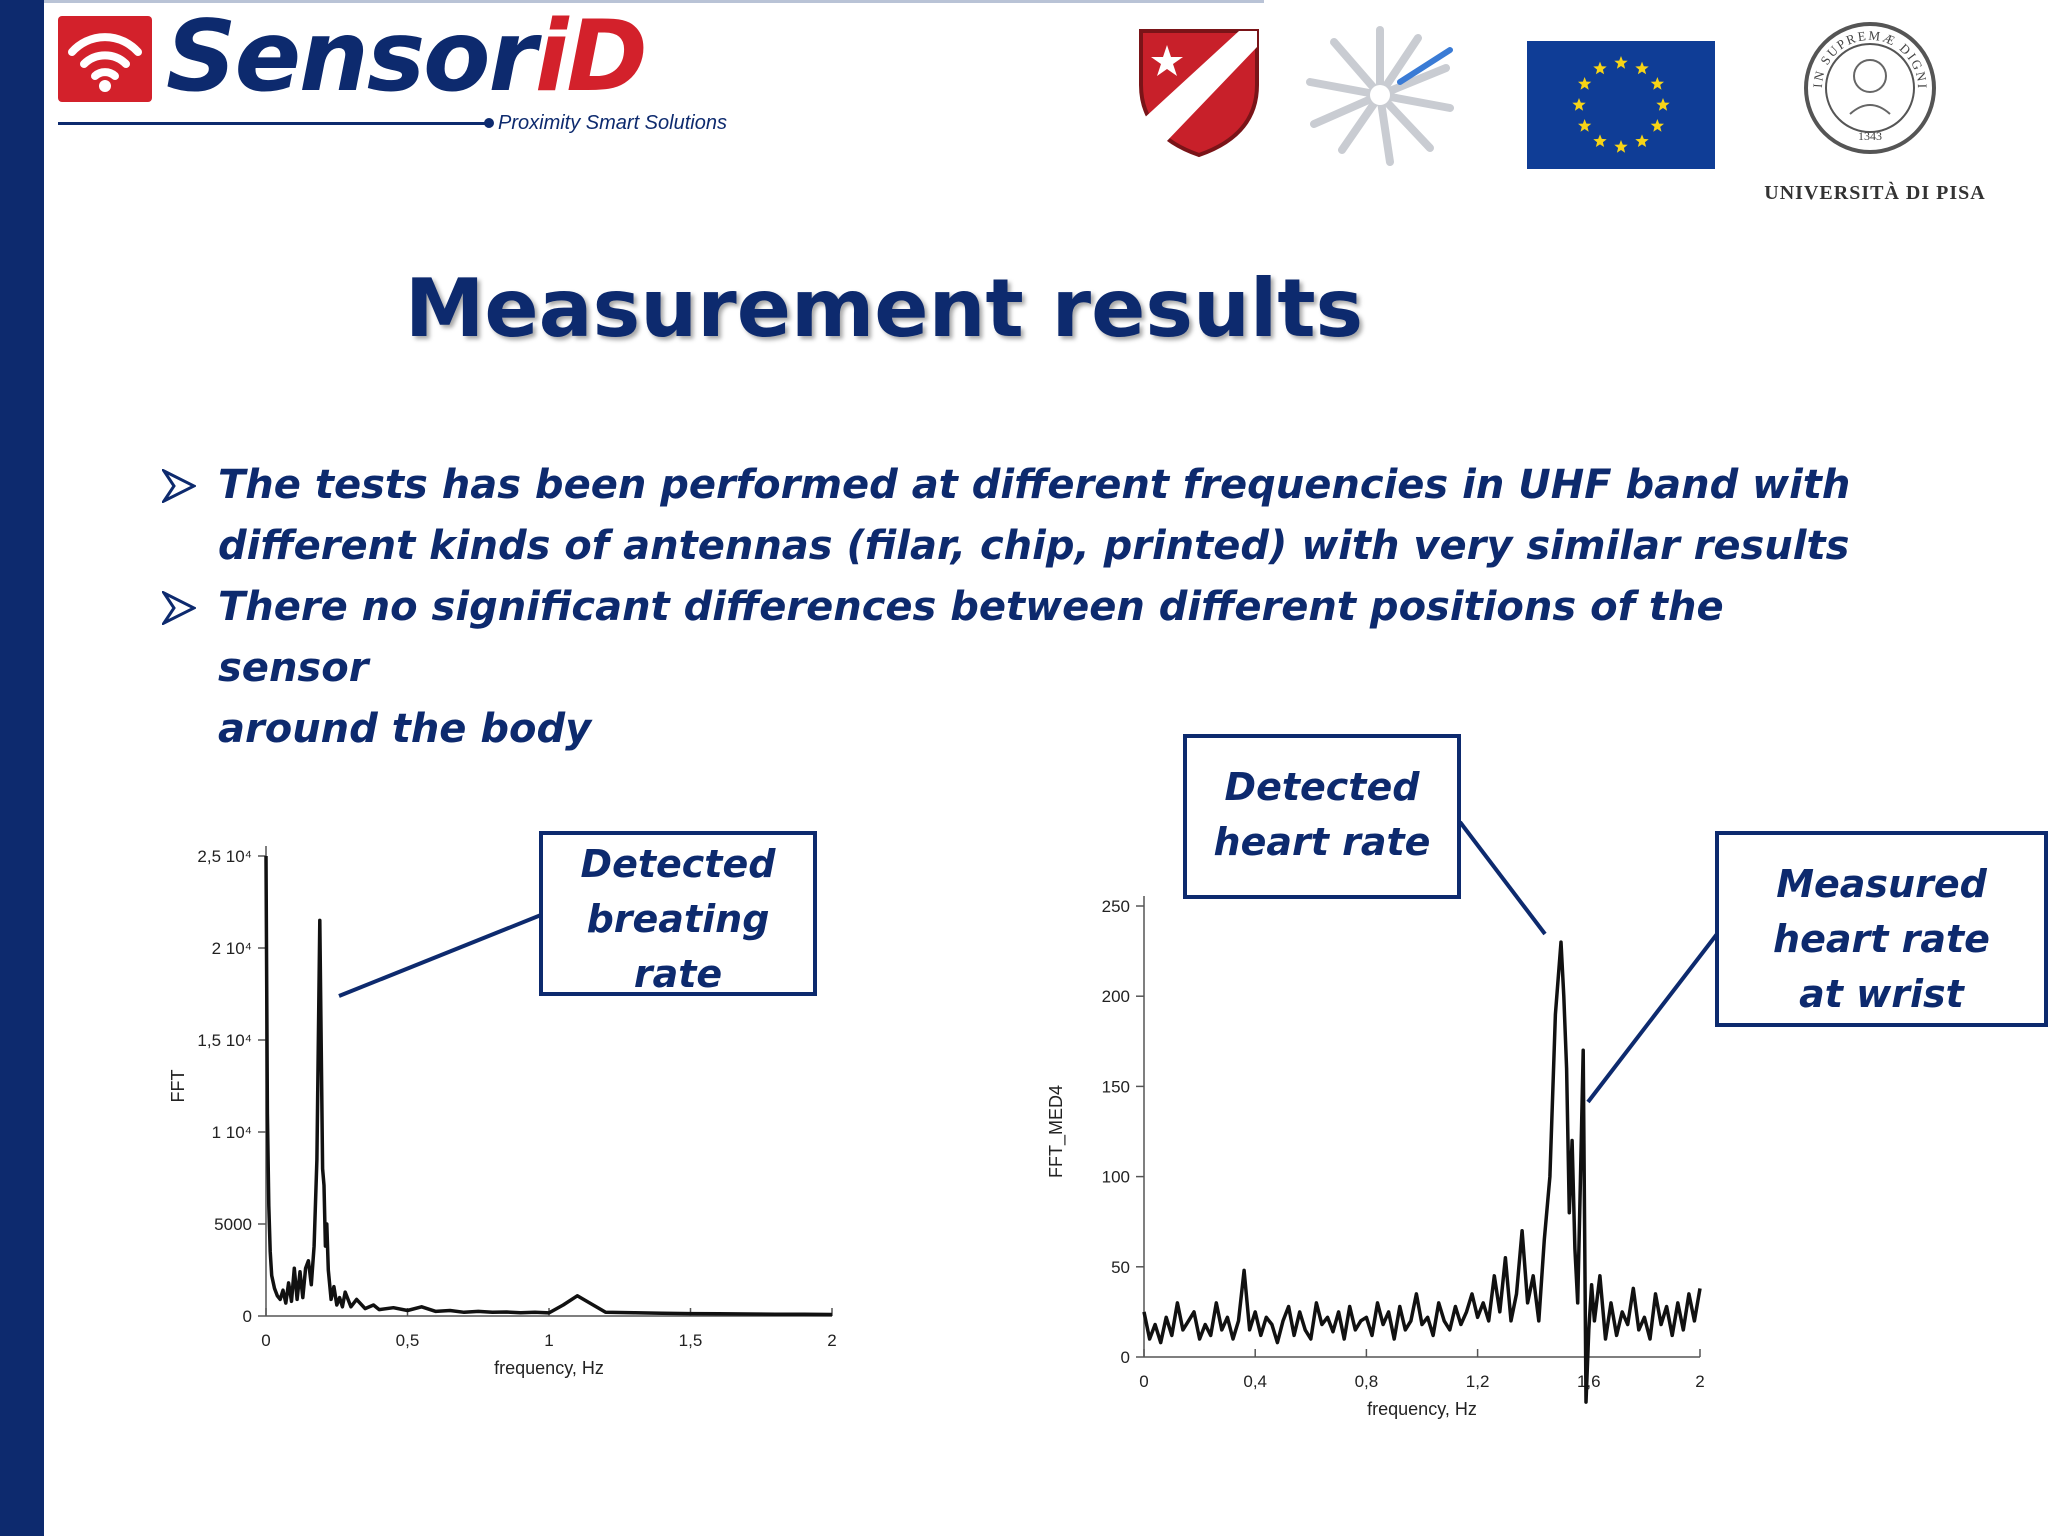 Image resolution: width=2048 pixels, height=1536 pixels. What do you see at coordinates (1322, 816) in the screenshot?
I see `callout-heart-rate: Detected heart rate` at bounding box center [1322, 816].